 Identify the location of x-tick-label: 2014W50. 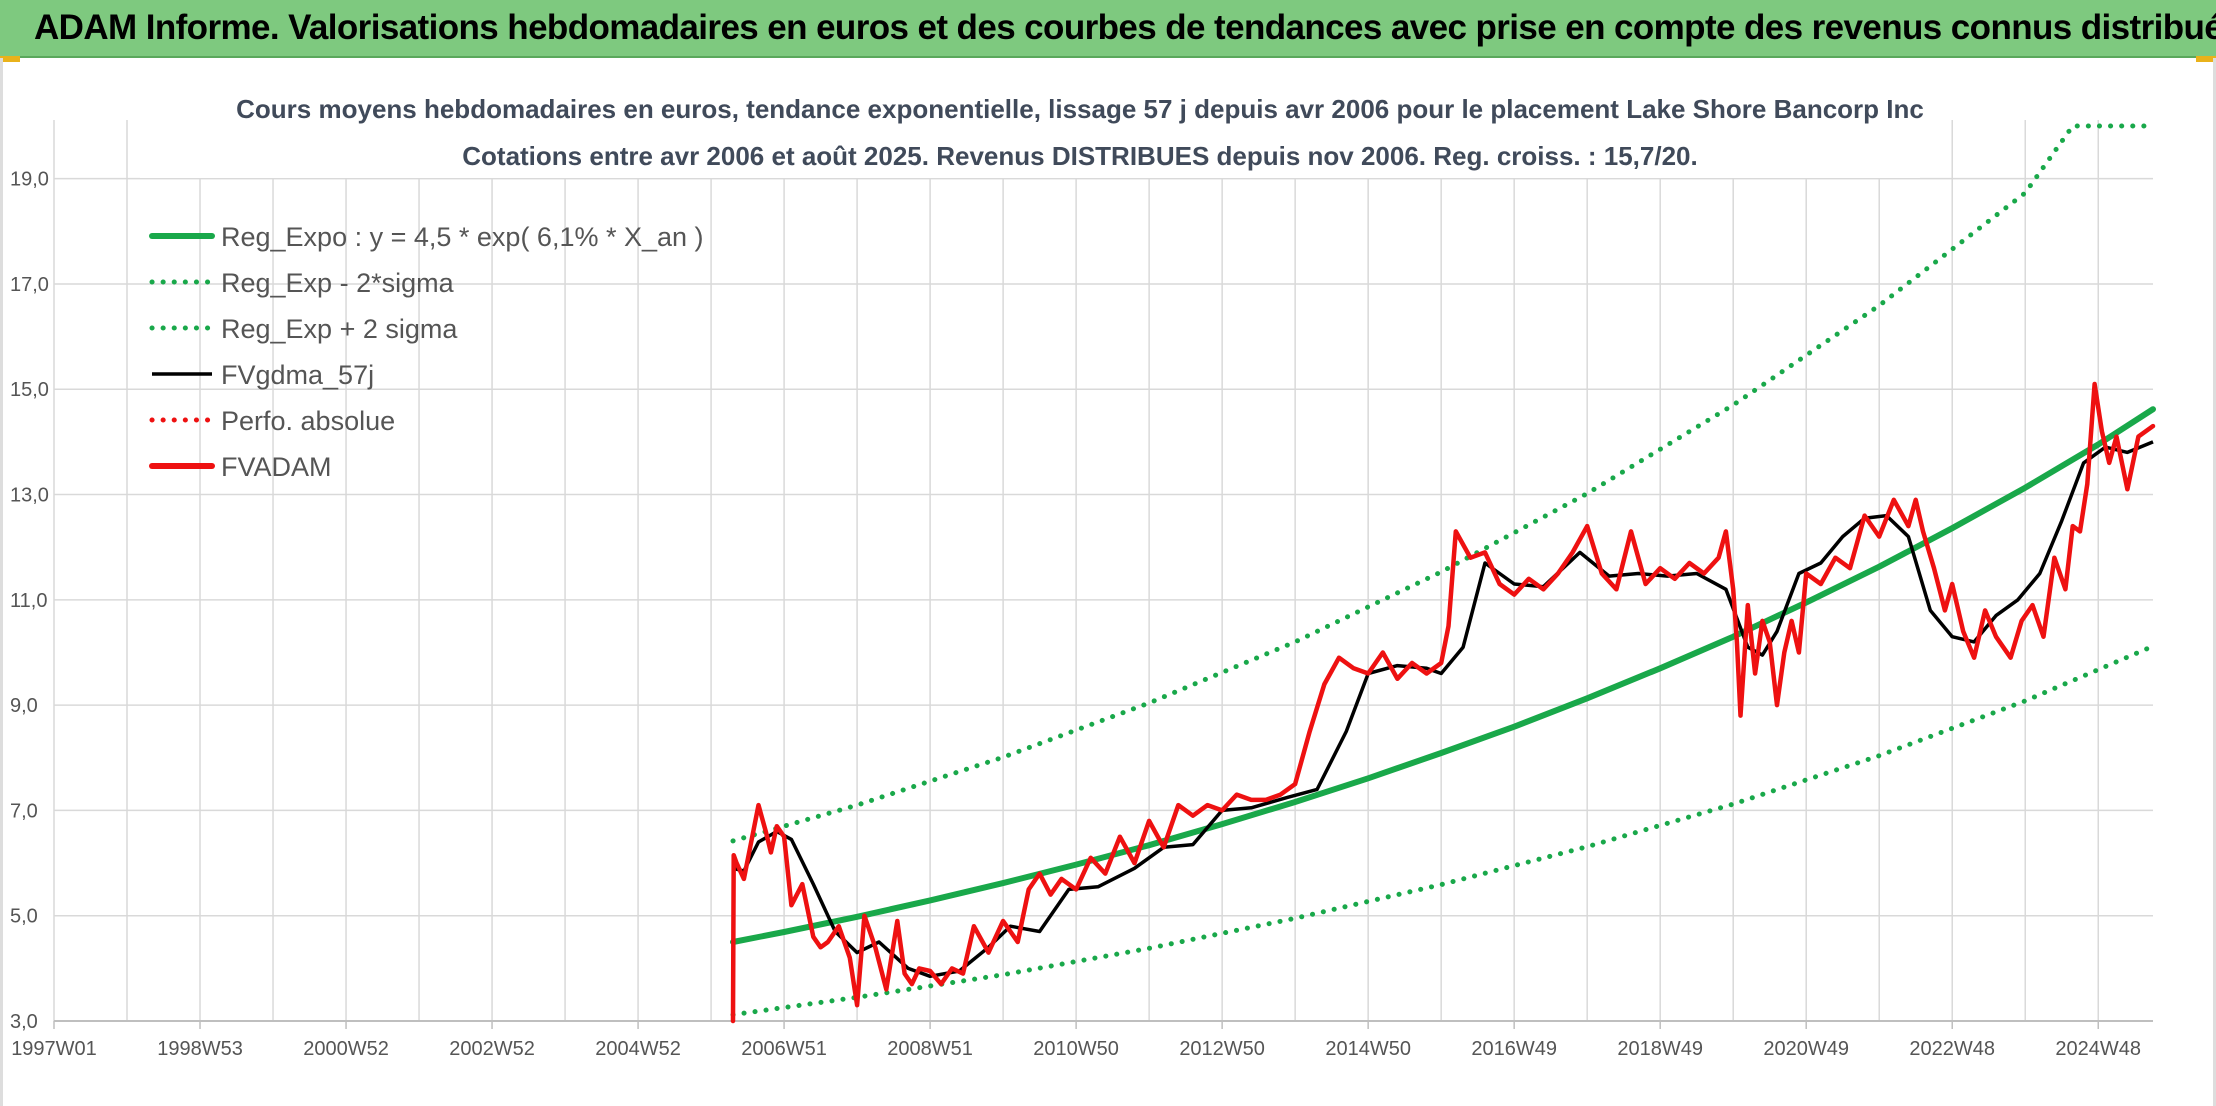
(1368, 1049).